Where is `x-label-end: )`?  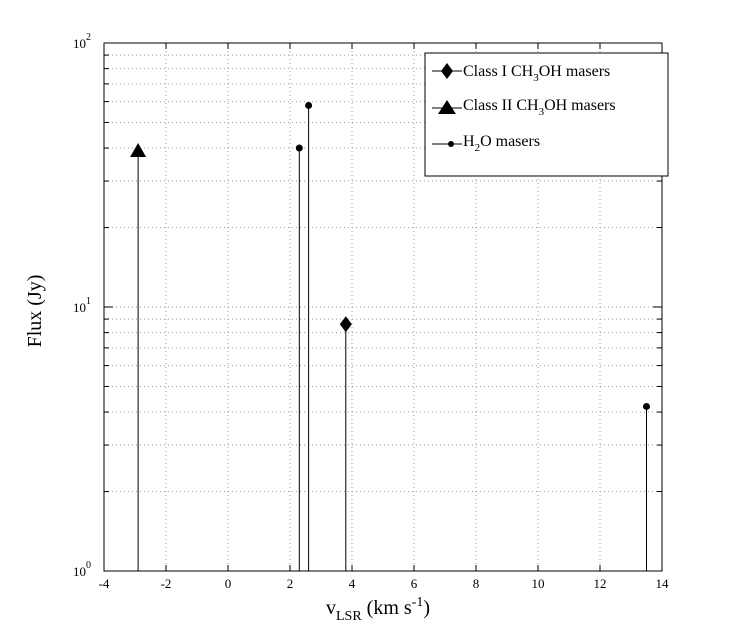 x-label-end: ) is located at coordinates (426, 608).